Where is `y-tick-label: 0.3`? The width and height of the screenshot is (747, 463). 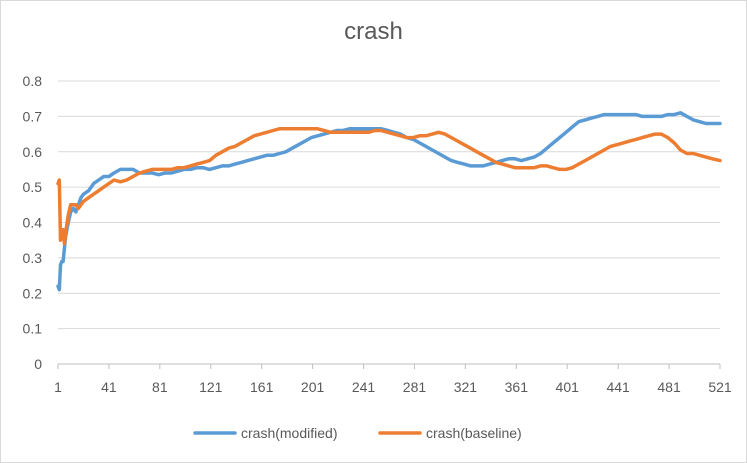 y-tick-label: 0.3 is located at coordinates (33, 258).